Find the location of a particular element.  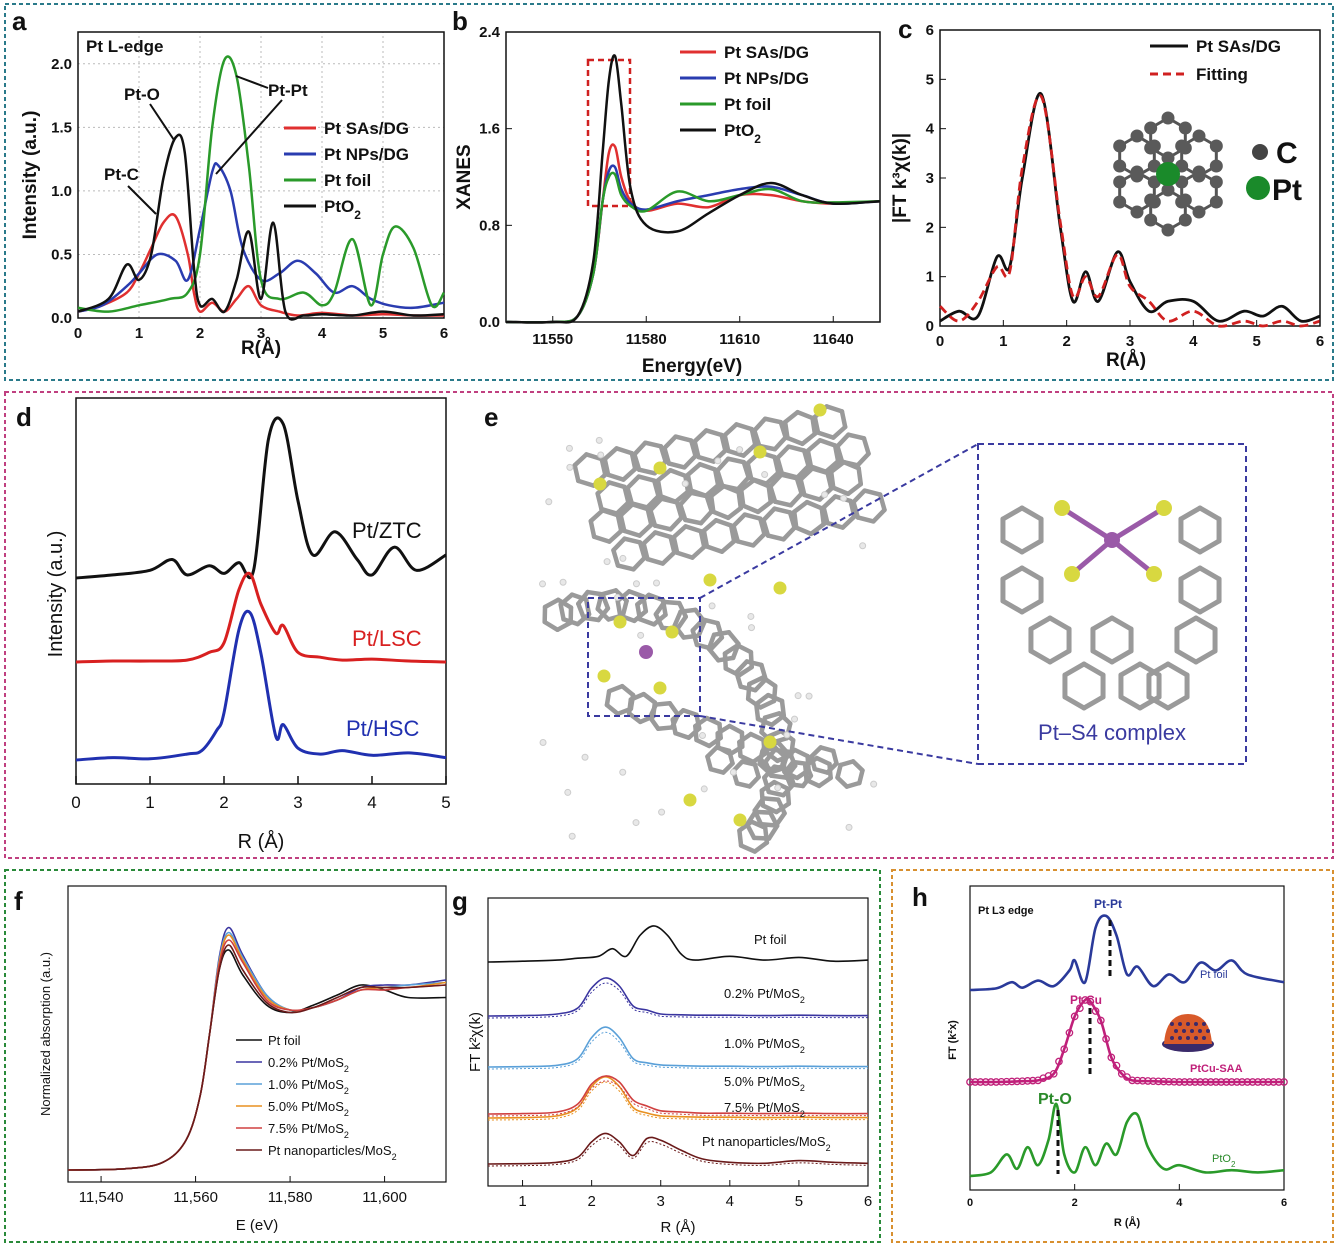

panel-c-series is located at coordinates (1130, 210).